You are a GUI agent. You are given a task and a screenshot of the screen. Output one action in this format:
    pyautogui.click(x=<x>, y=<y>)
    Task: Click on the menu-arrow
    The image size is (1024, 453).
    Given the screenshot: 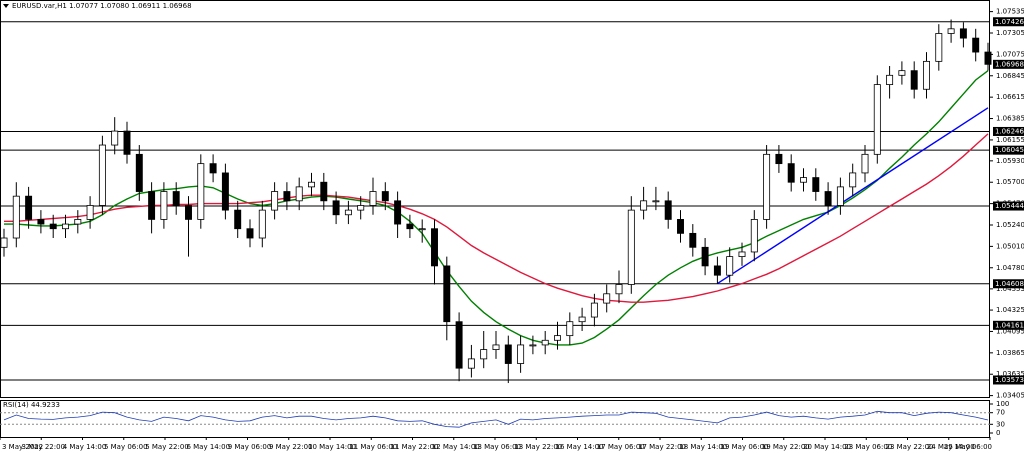 What is the action you would take?
    pyautogui.click(x=6, y=6)
    